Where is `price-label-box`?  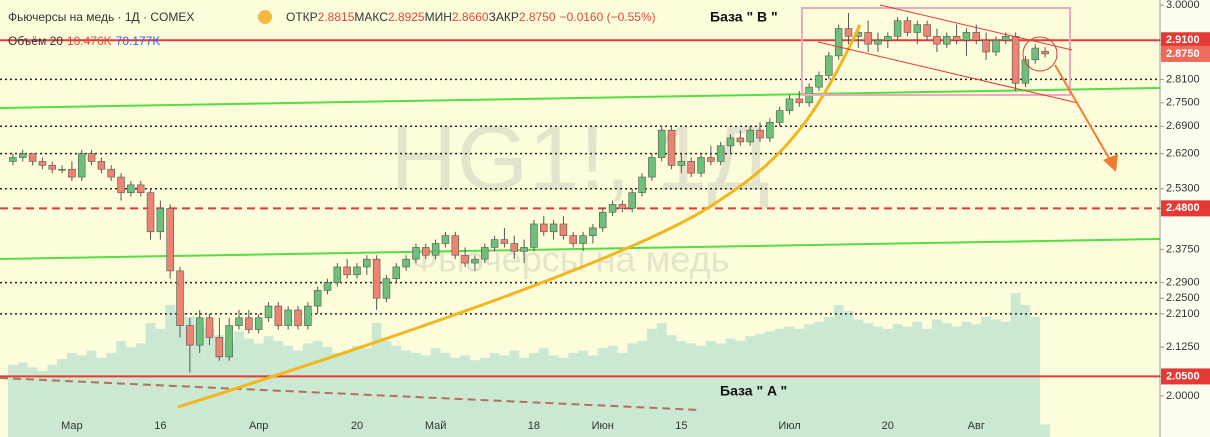 price-label-box is located at coordinates (1185, 40).